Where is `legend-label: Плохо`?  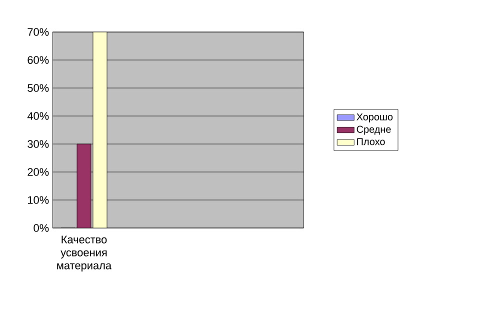 legend-label: Плохо is located at coordinates (371, 142).